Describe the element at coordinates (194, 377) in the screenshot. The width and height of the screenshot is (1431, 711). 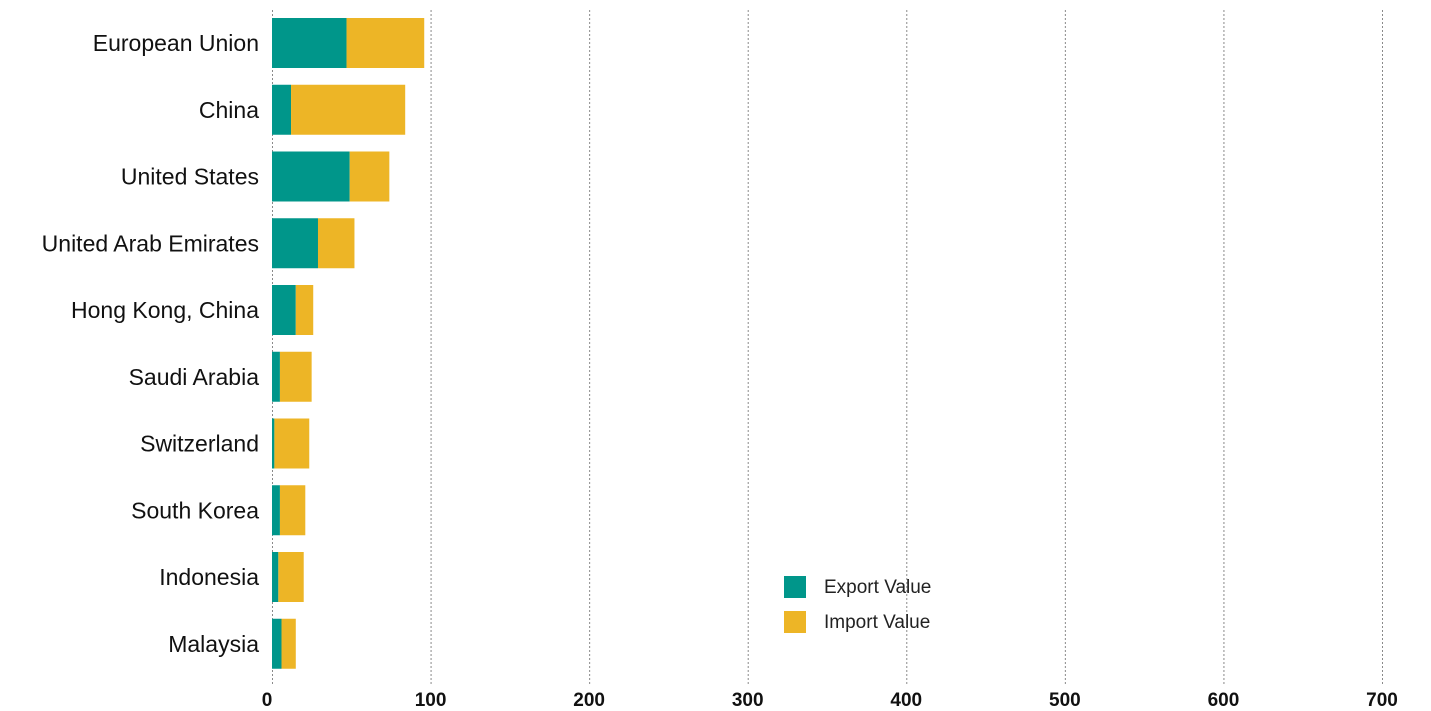
I see `category-label-saudi-arabia: Saudi Arabia` at that location.